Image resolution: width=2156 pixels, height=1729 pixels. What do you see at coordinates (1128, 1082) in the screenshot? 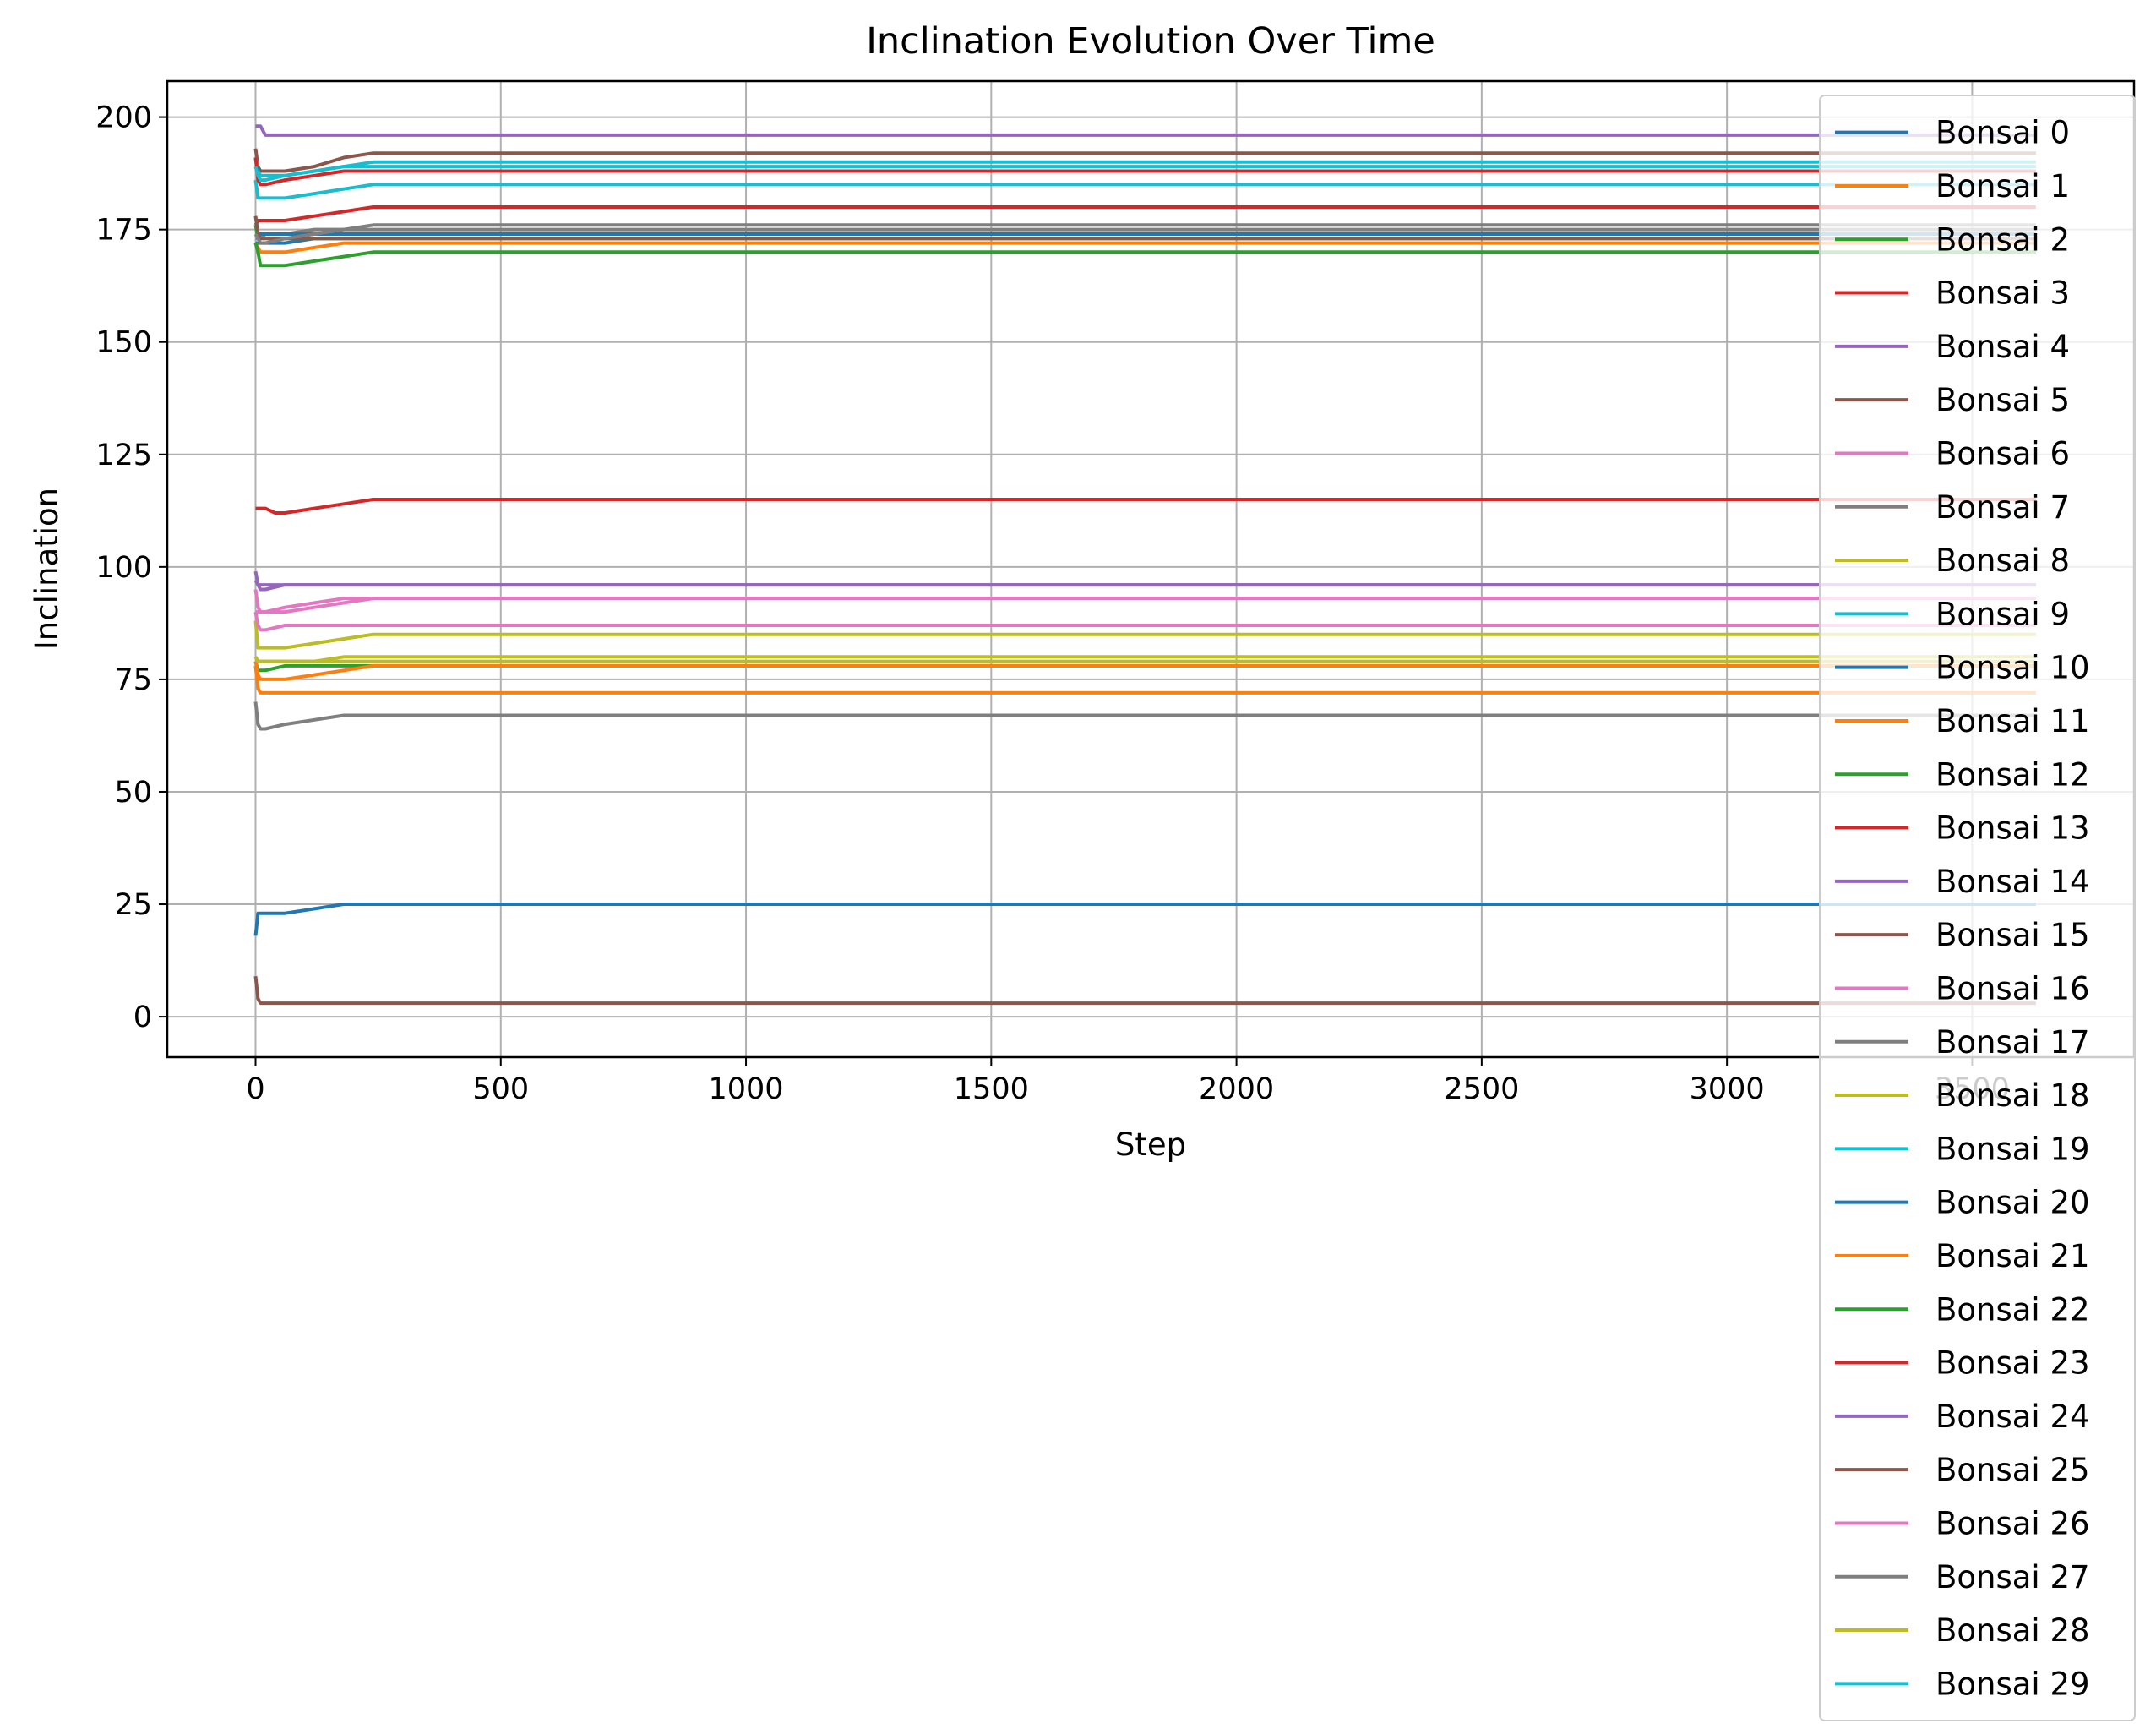
I see `x-axis: 0500100015002000250030003500` at bounding box center [1128, 1082].